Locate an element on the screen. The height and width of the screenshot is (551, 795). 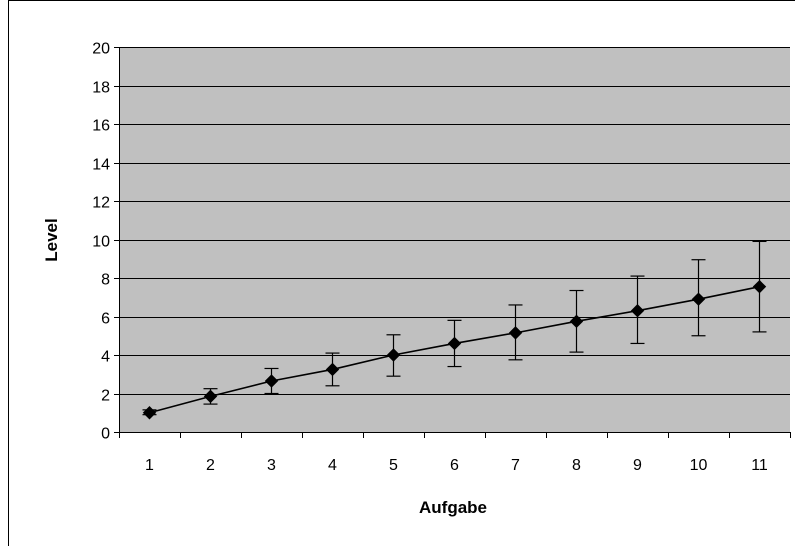
x-axis-title: Aufgabe is located at coordinates (453, 507).